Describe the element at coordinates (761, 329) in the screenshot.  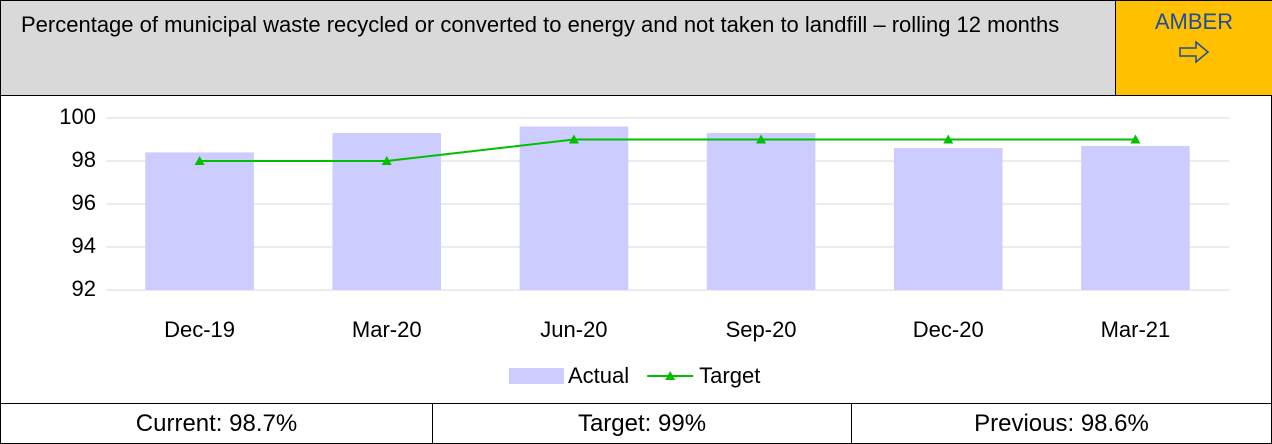
I see `x-tick-label: Sep-20` at that location.